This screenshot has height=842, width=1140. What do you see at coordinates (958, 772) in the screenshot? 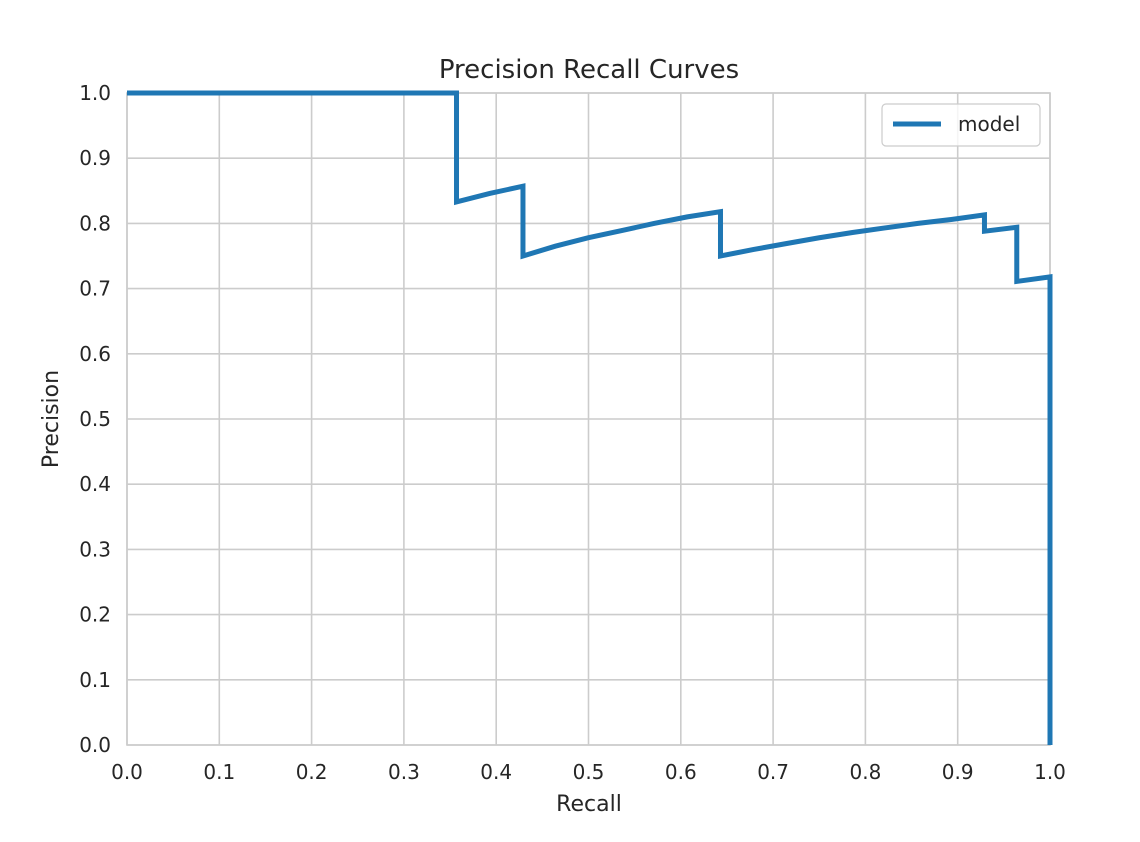
I see `x-tick-label: 0.9` at bounding box center [958, 772].